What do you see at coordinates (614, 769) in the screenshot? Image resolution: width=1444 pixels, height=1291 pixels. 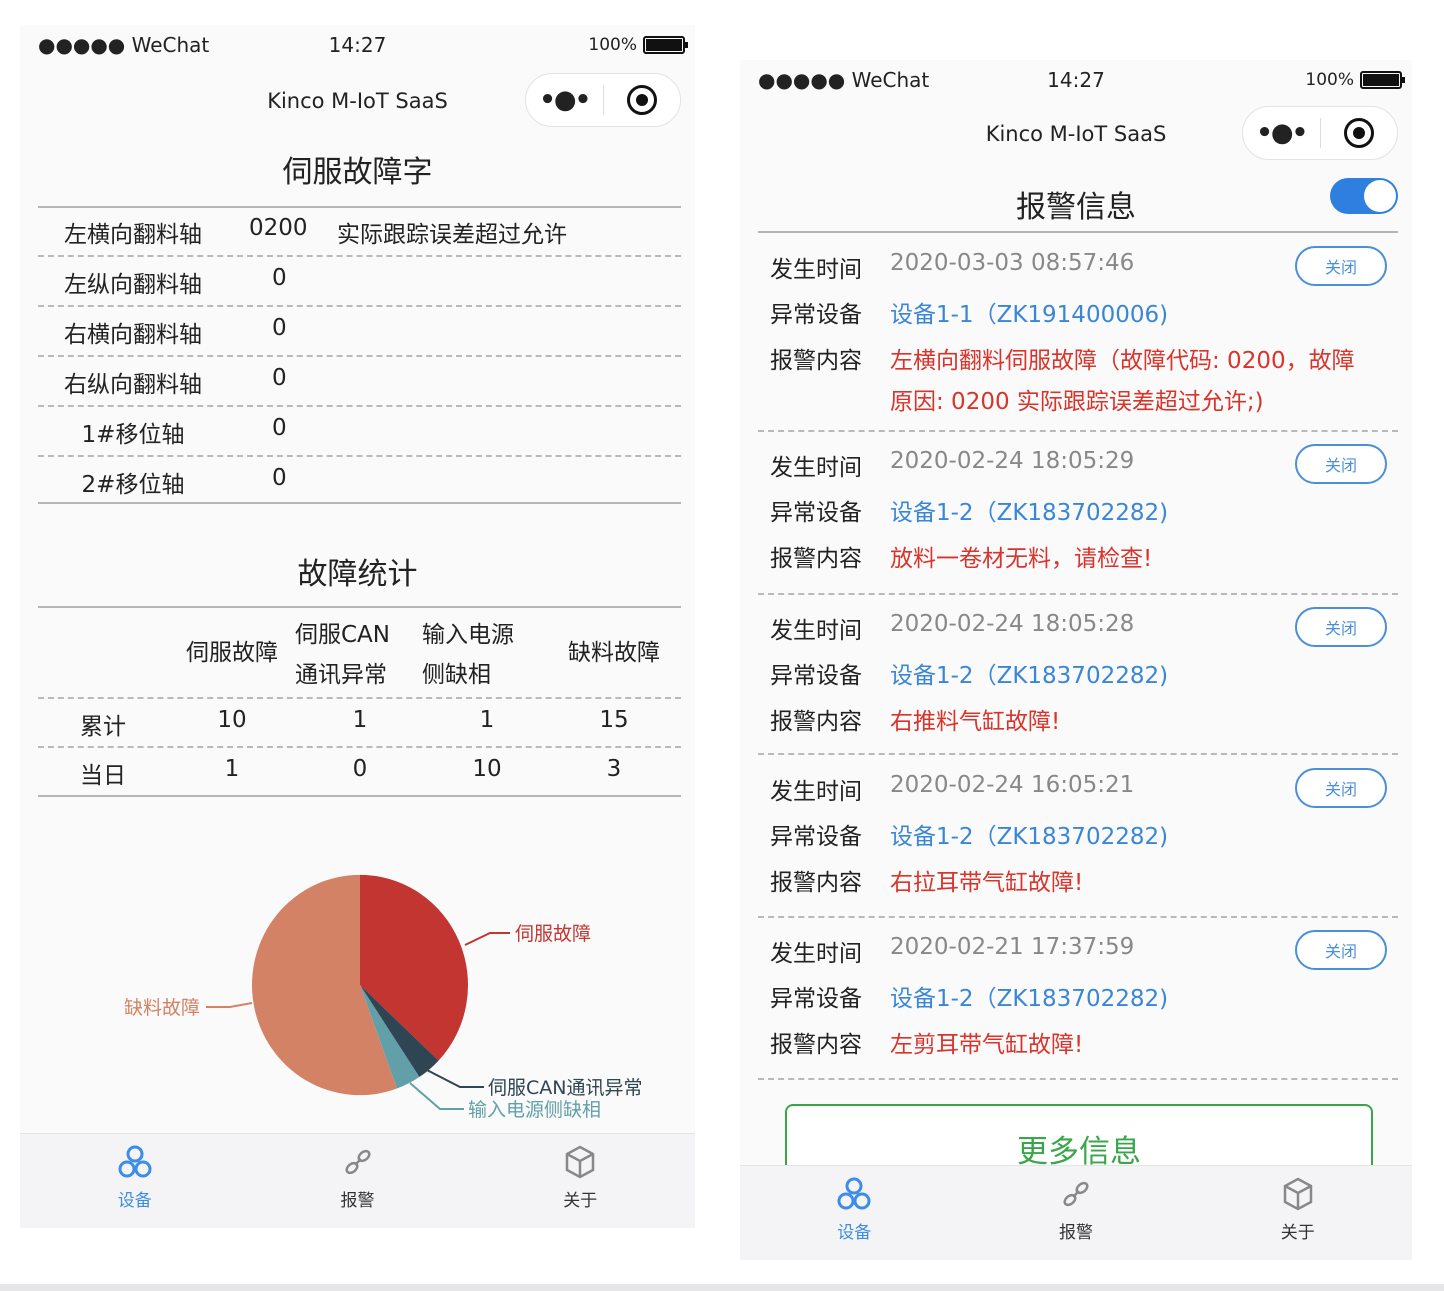 I see `stats-value: 3` at bounding box center [614, 769].